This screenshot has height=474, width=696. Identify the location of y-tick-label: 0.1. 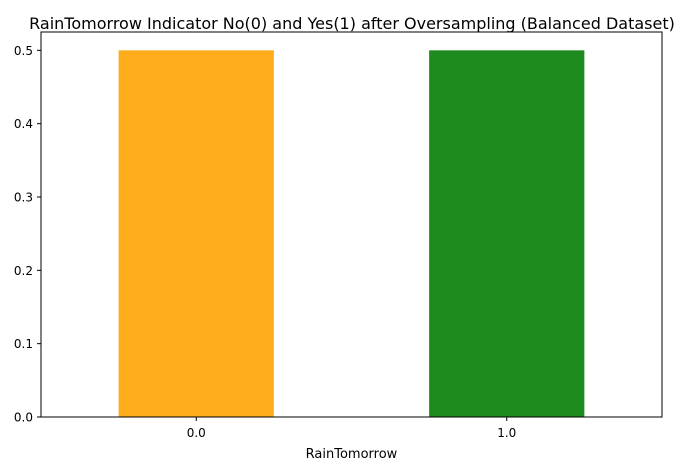
(23, 344).